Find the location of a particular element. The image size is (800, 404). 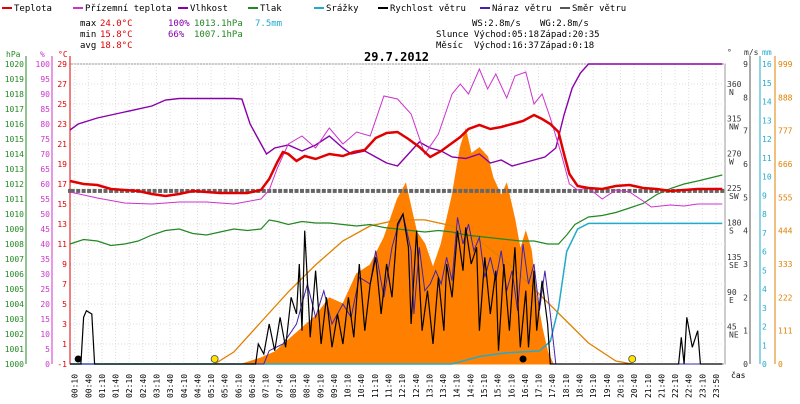

dir-compass-label: S is located at coordinates (731, 231).